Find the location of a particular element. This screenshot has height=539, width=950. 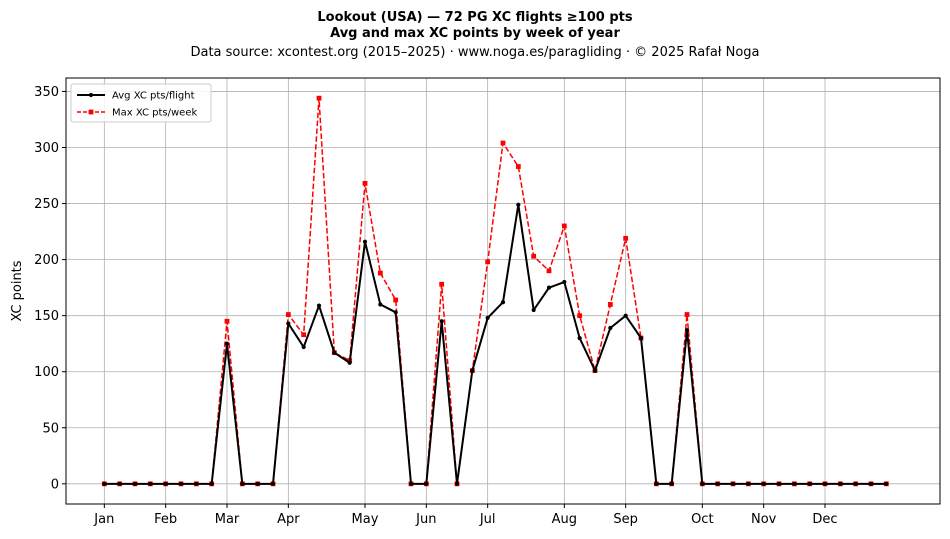

y-tick-label: 250 is located at coordinates (46, 204).